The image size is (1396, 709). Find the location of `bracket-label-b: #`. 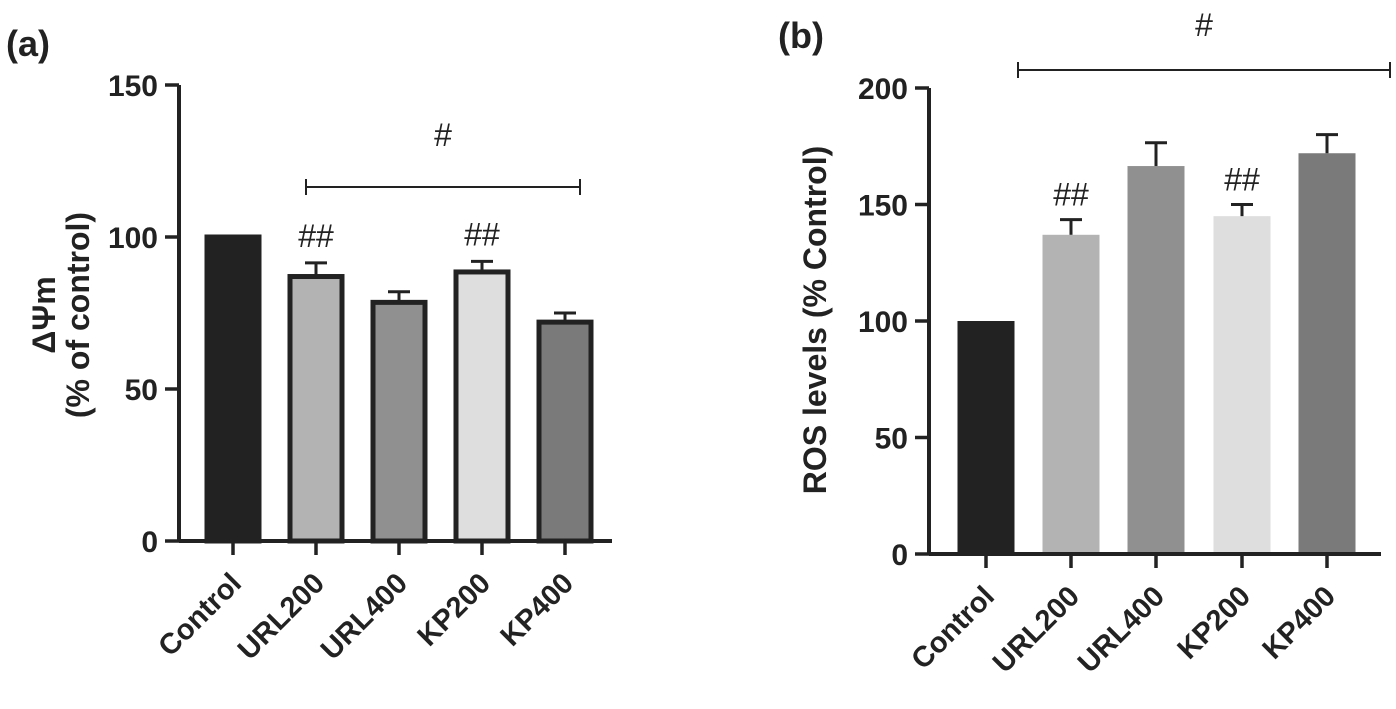

bracket-label-b: # is located at coordinates (1204, 25).